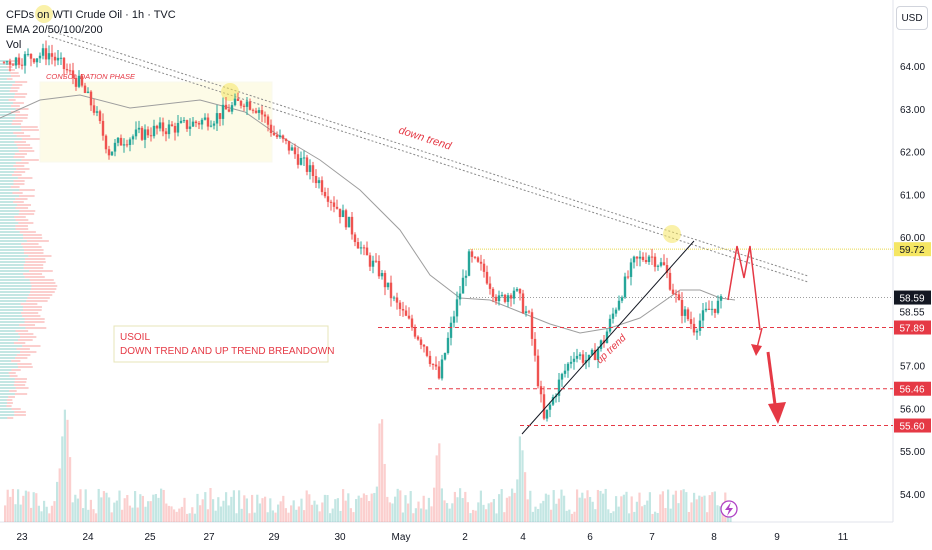  What do you see at coordinates (91, 15) in the screenshot?
I see `symbol-title: CFDs on WTI Crude Oil · 1h · TVC` at bounding box center [91, 15].